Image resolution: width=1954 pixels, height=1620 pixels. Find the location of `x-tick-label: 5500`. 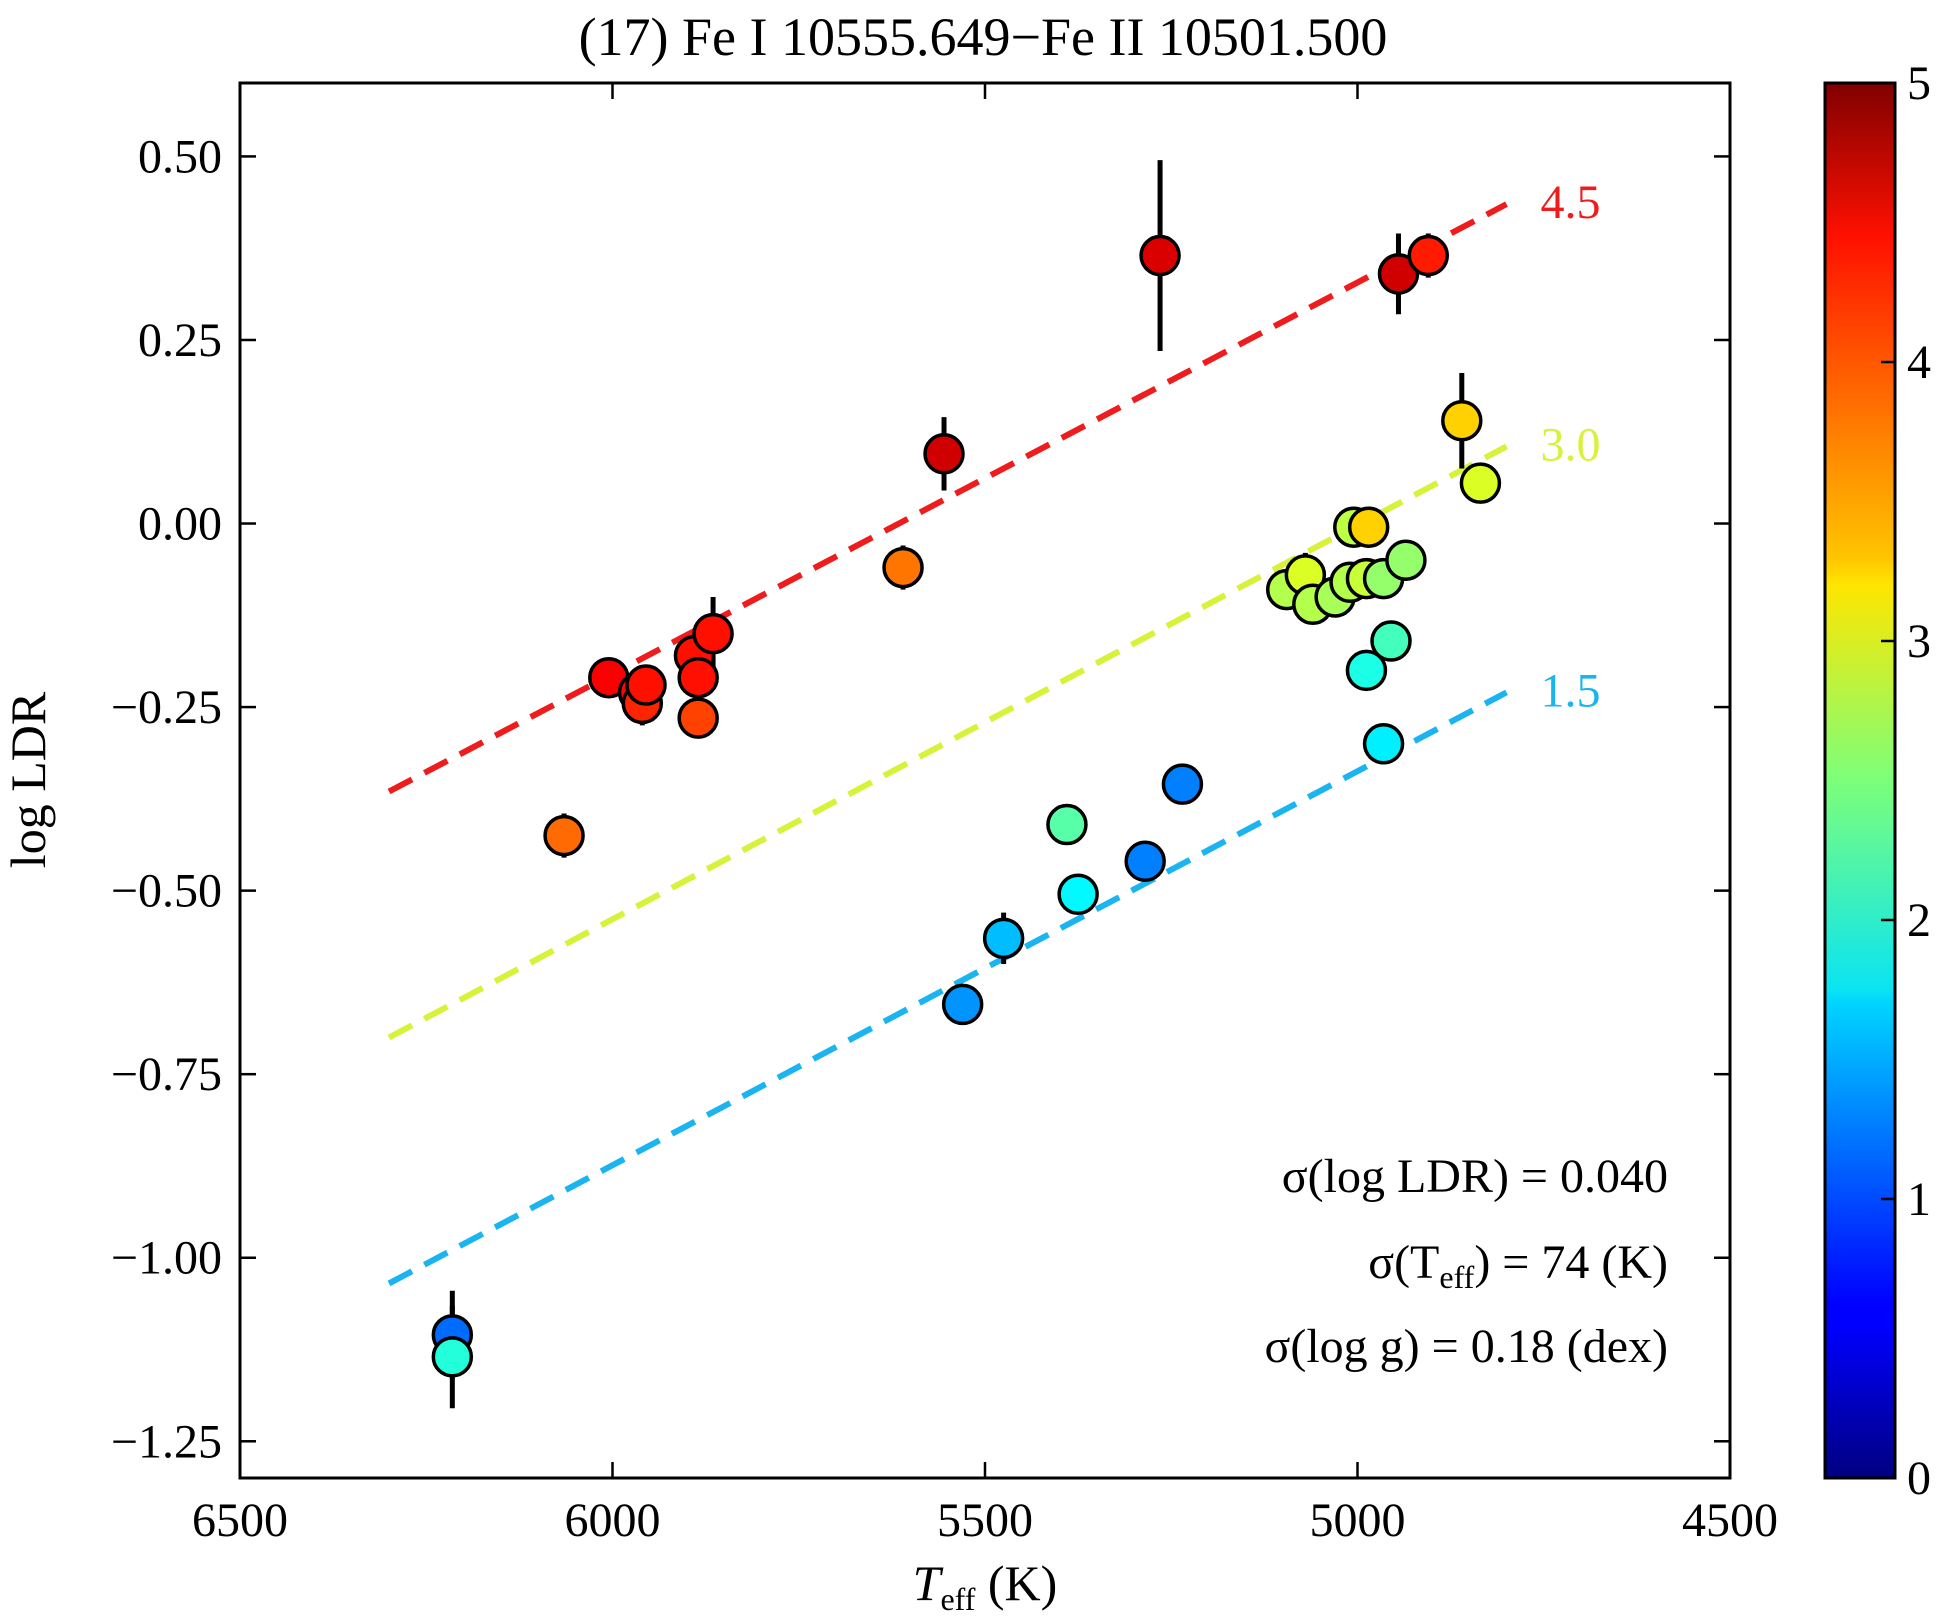

x-tick-label: 5500 is located at coordinates (985, 1520).